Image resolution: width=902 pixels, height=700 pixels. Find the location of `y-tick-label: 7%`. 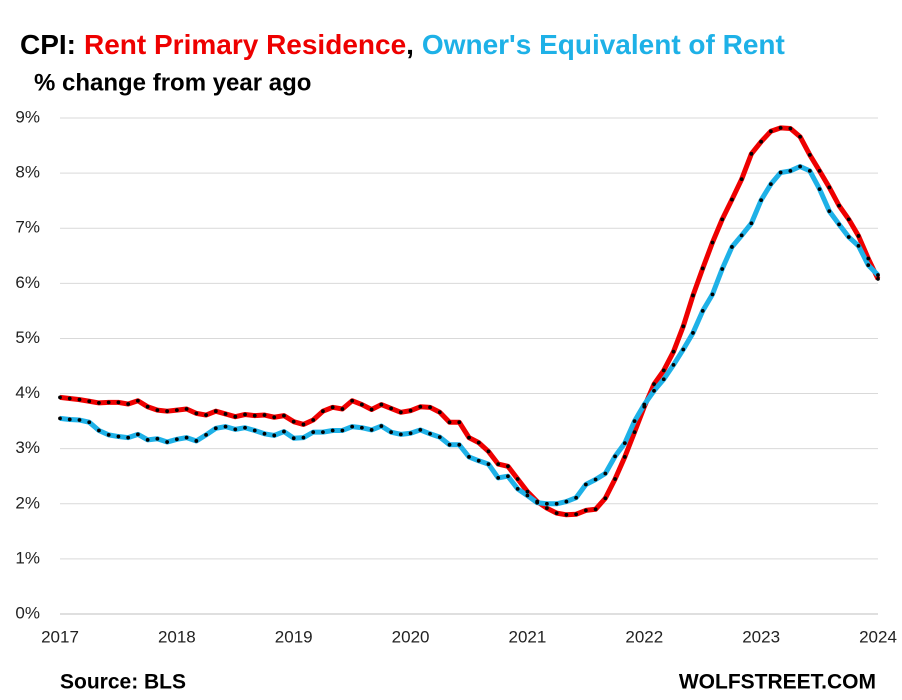

y-tick-label: 7% is located at coordinates (27, 227).